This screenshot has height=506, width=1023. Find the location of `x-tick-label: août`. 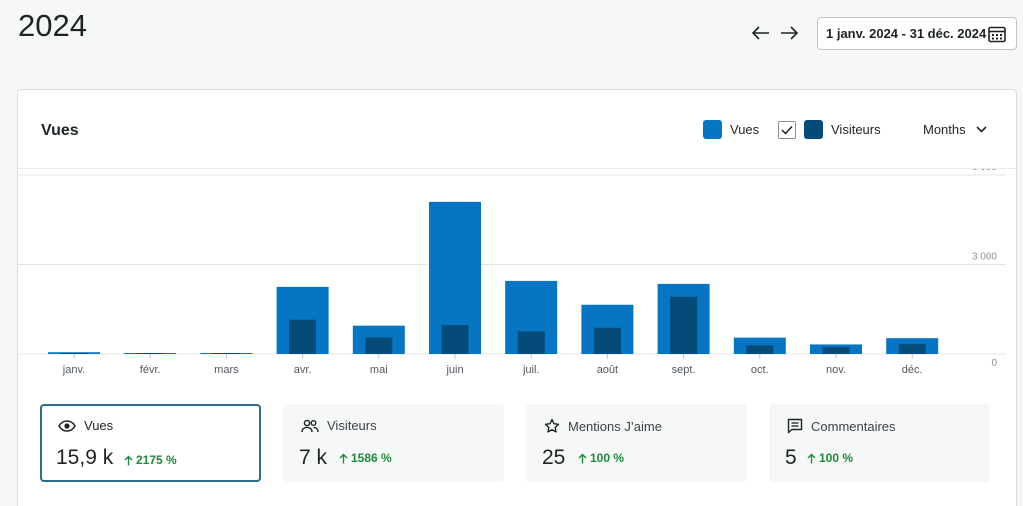

x-tick-label: août is located at coordinates (607, 370).